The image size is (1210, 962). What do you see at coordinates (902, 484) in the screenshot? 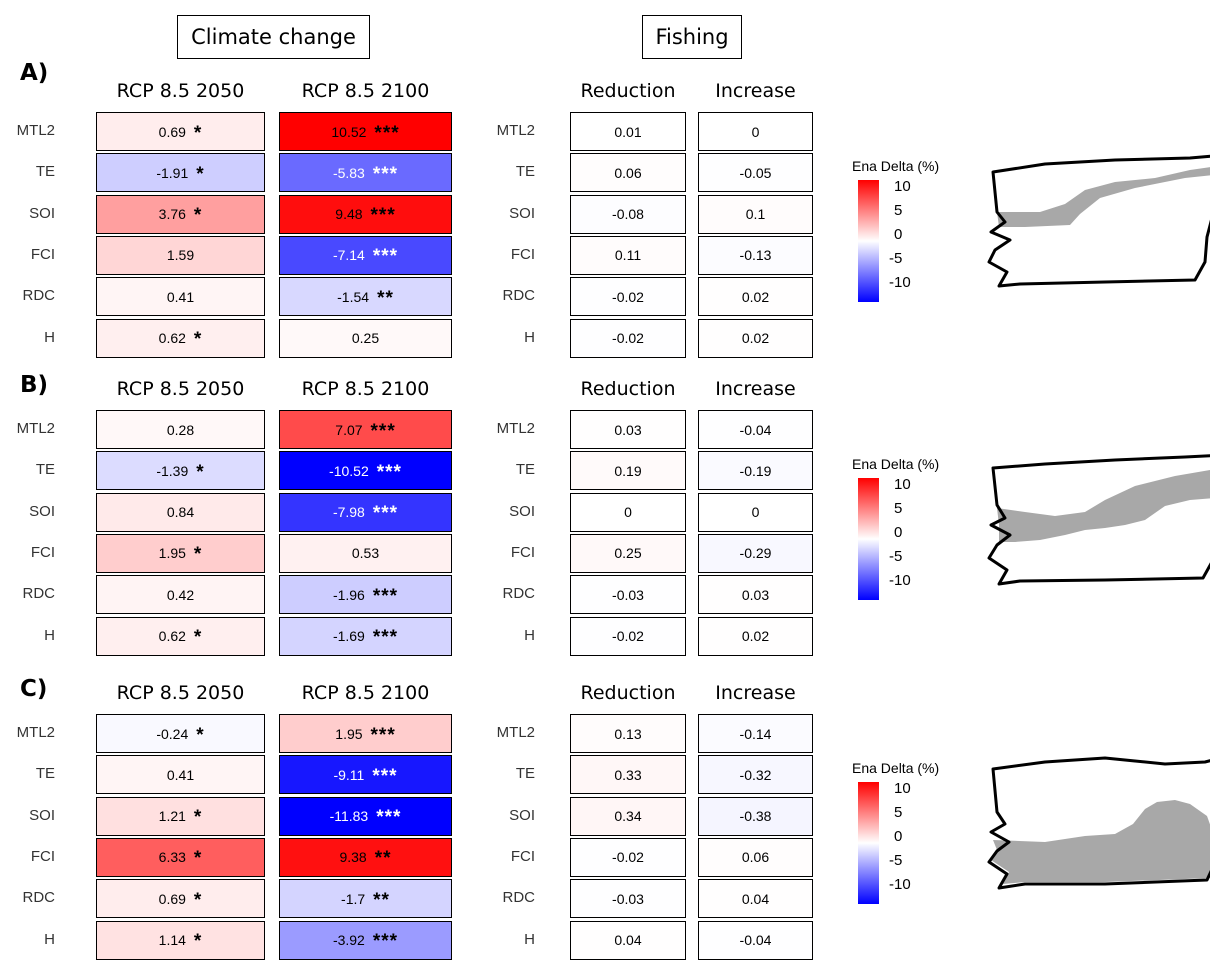
I see `legend-tick: 10` at bounding box center [902, 484].